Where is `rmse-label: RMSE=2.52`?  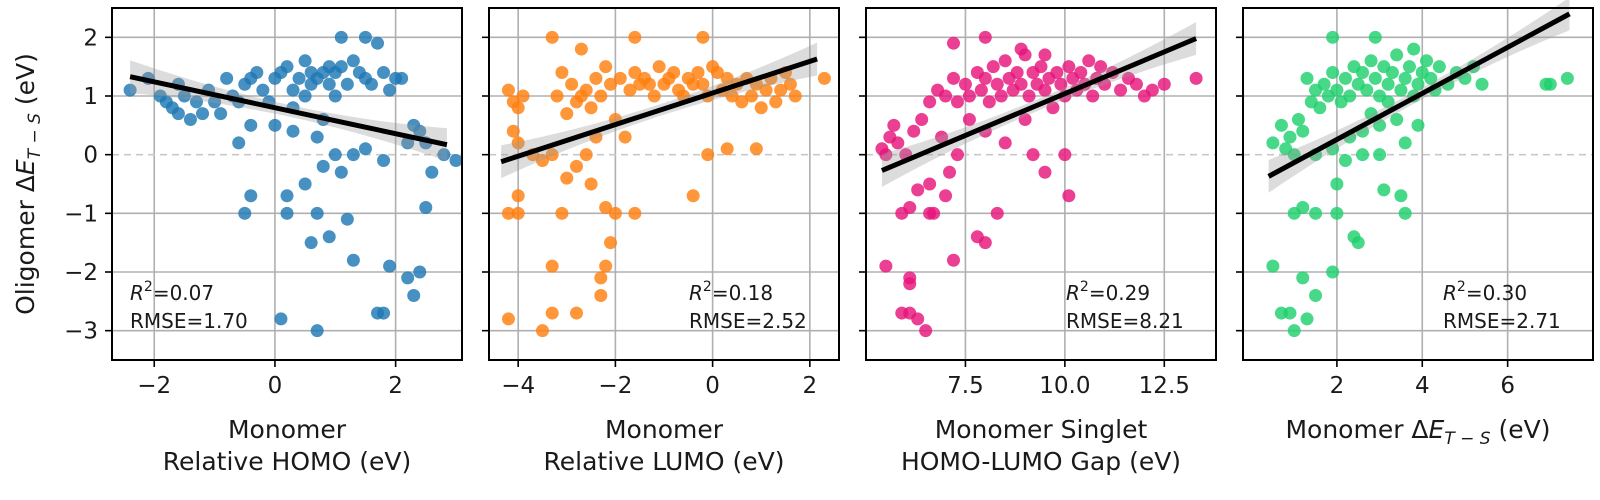 rmse-label: RMSE=2.52 is located at coordinates (748, 321).